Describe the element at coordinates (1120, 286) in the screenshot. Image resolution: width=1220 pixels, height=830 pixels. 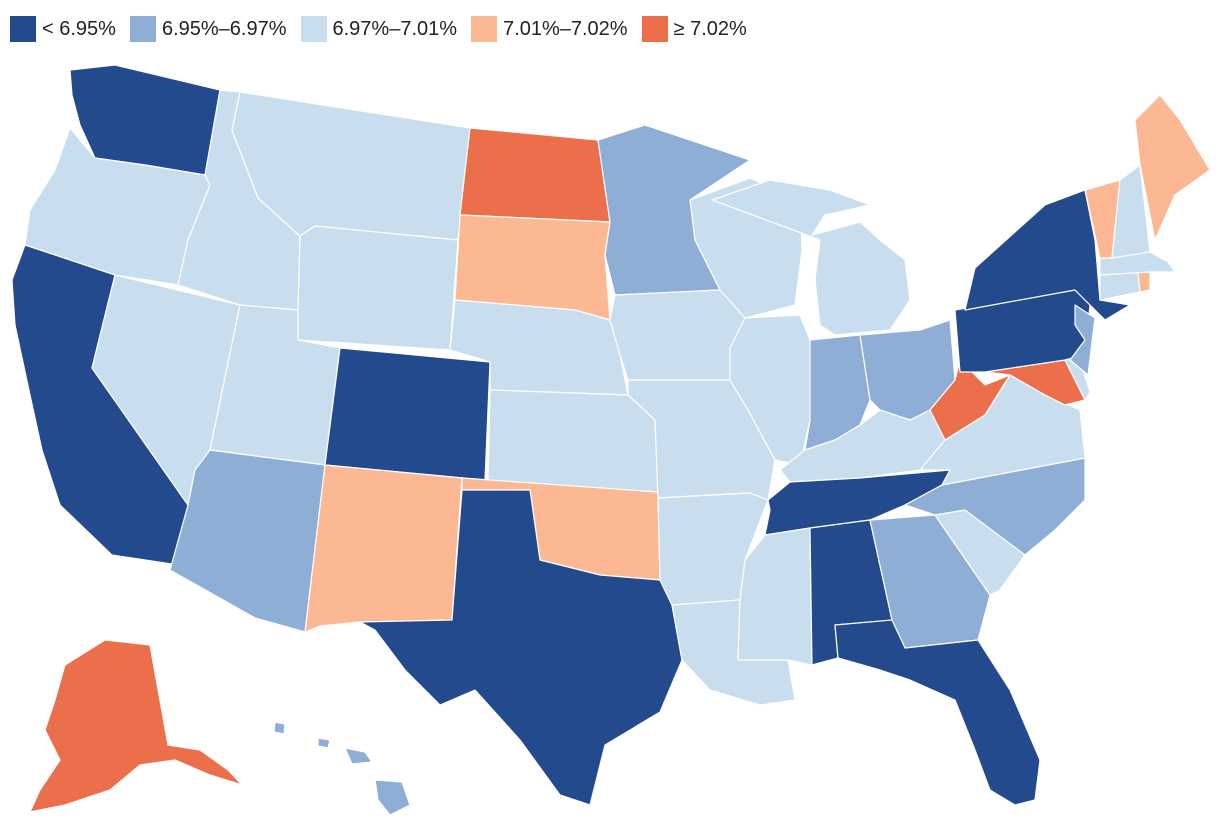
I see `state-connecticut` at that location.